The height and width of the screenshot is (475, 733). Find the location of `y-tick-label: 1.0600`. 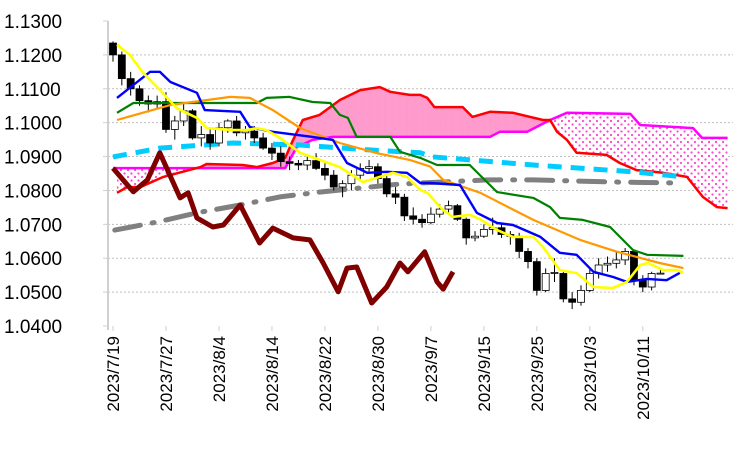

y-tick-label: 1.0600 is located at coordinates (33, 259).